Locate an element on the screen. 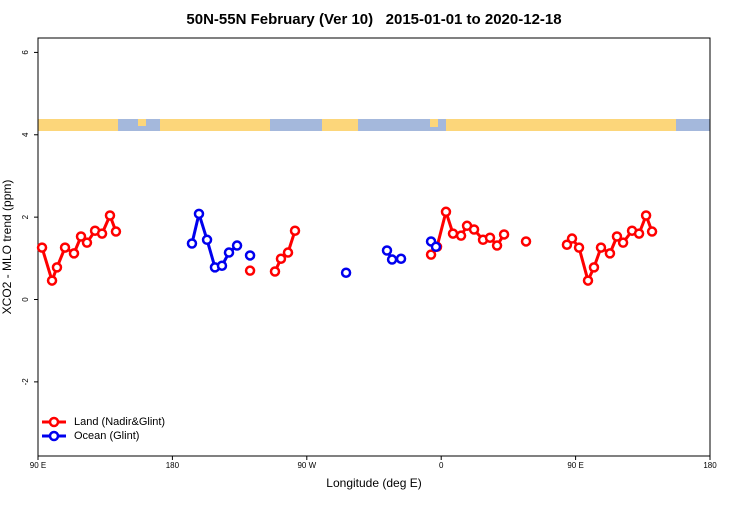  y-axis-label: XCO2 - MLO trend (ppm) is located at coordinates (7, 247).